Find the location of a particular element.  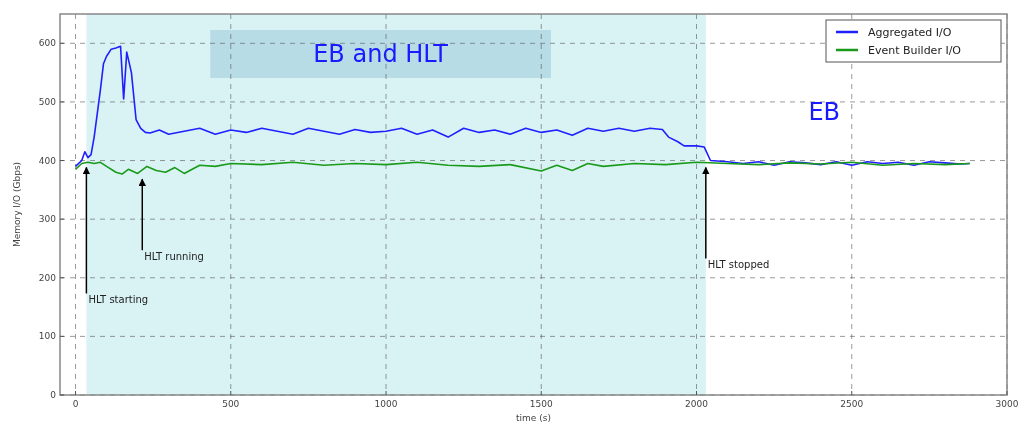

y-tick-label: 100 is located at coordinates (47, 336).